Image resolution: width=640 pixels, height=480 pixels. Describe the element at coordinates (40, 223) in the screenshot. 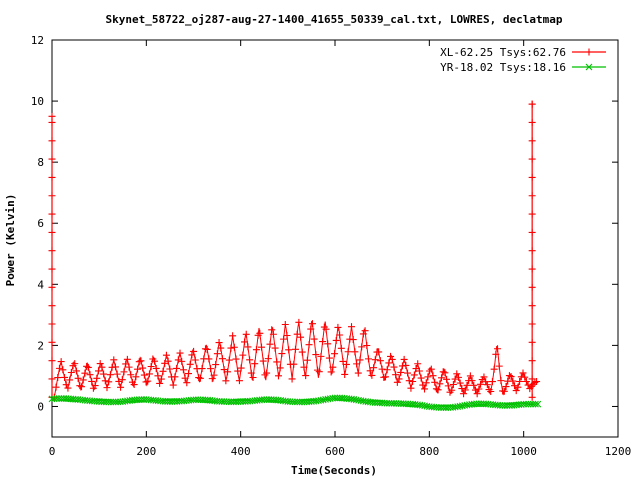

I see `y-tick-label: 6` at that location.